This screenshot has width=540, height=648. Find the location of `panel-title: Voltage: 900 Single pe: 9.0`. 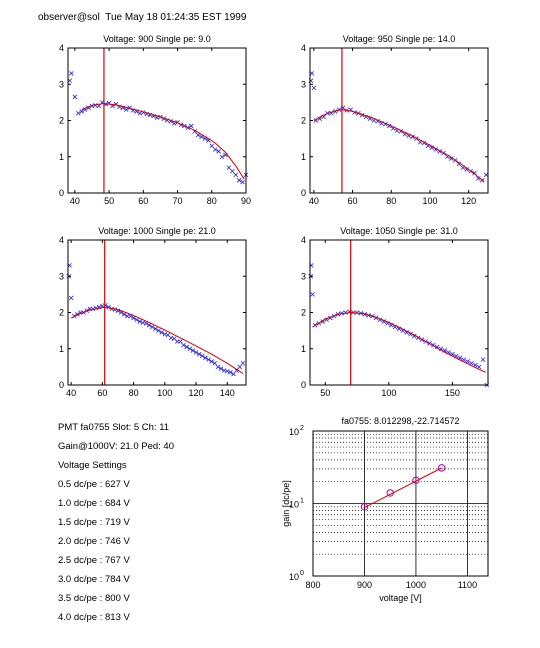

panel-title: Voltage: 900 Single pe: 9.0 is located at coordinates (157, 39).